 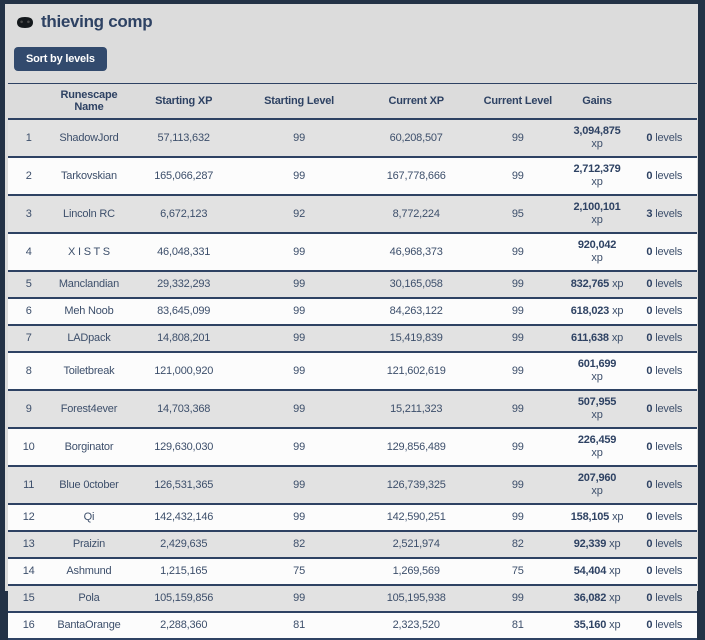 What do you see at coordinates (416, 175) in the screenshot?
I see `cell-current-xp: 167,778,666` at bounding box center [416, 175].